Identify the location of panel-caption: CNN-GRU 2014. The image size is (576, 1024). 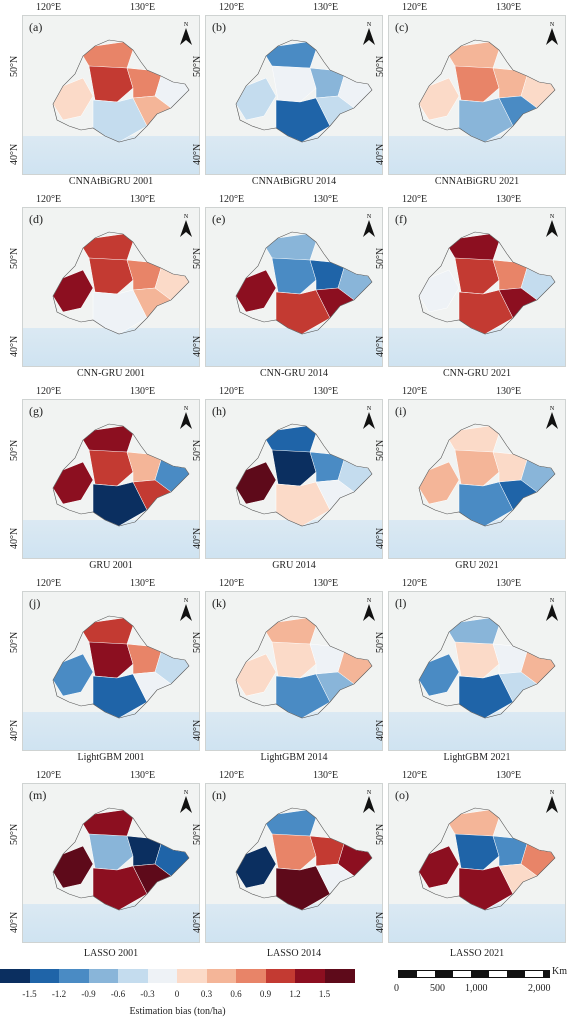
(294, 373).